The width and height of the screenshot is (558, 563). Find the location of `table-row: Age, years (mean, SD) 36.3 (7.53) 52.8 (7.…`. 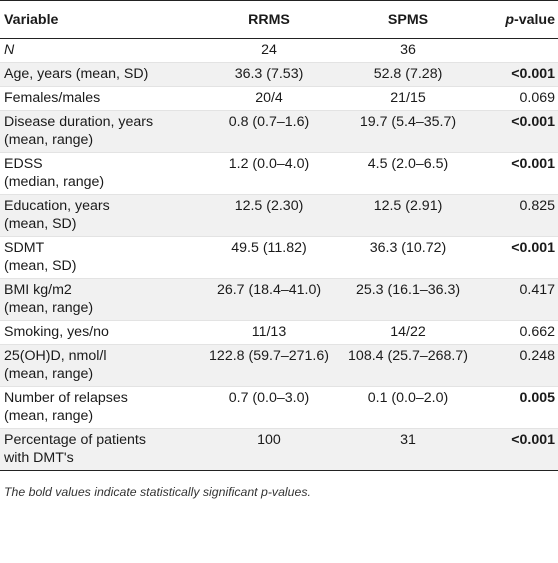

table-row: Age, years (mean, SD) 36.3 (7.53) 52.8 (7.… is located at coordinates (279, 74).